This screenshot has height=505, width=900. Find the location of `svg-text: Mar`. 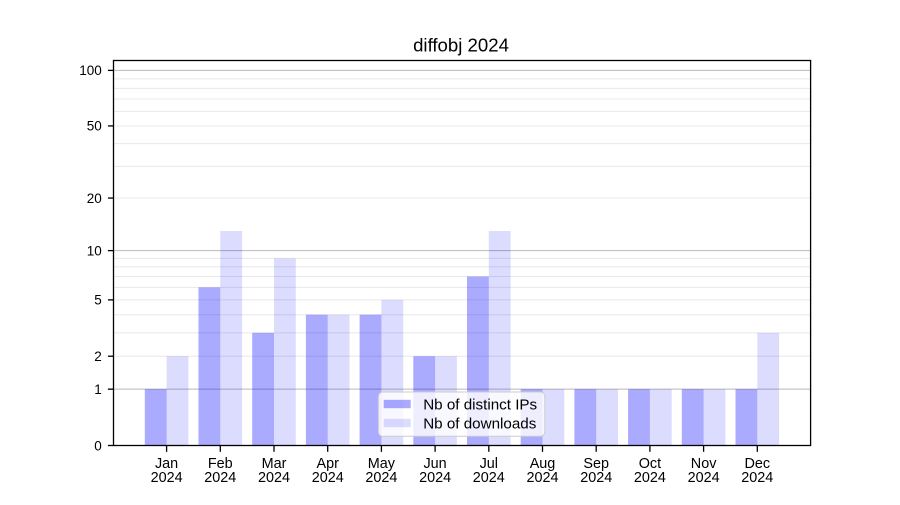

svg-text: Mar is located at coordinates (274, 464).